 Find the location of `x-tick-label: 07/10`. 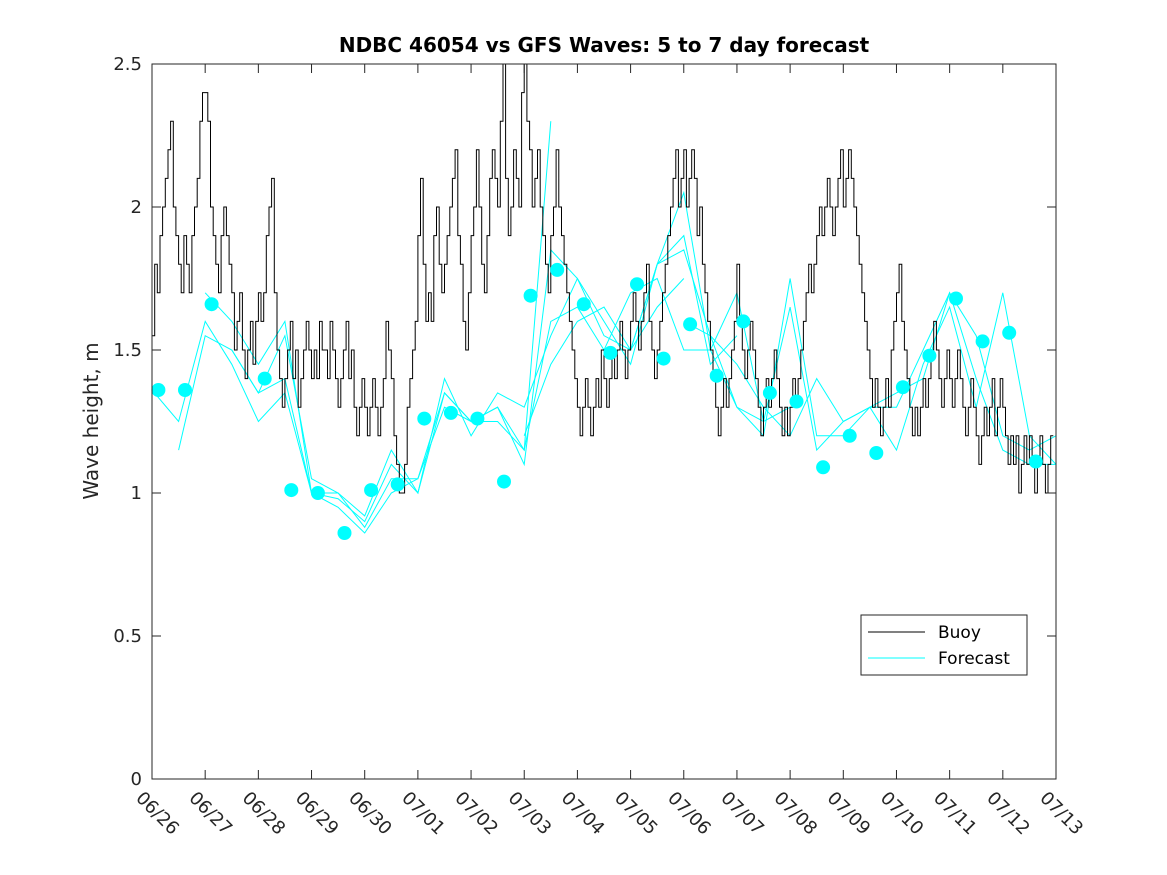

x-tick-label: 07/10 is located at coordinates (902, 814).